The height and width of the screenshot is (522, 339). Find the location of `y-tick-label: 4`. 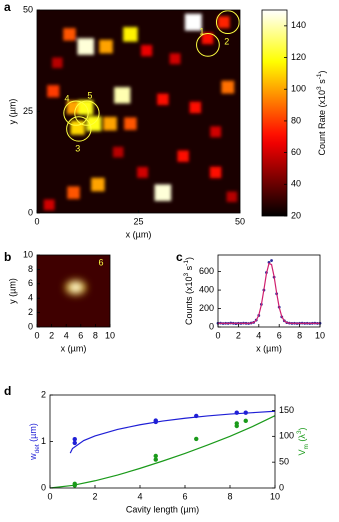

y-tick-label: 4 is located at coordinates (30, 298).